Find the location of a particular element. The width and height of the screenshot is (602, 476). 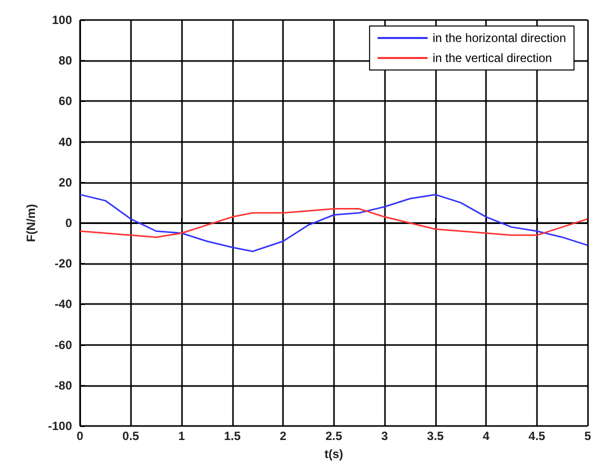

y-tick-label: 20 is located at coordinates (65, 182).